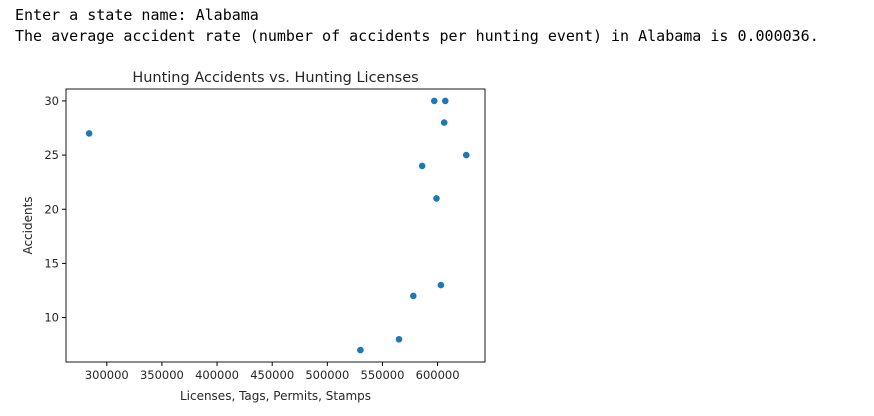 The width and height of the screenshot is (874, 416). What do you see at coordinates (327, 375) in the screenshot?
I see `x-tick-label: 500000` at bounding box center [327, 375].